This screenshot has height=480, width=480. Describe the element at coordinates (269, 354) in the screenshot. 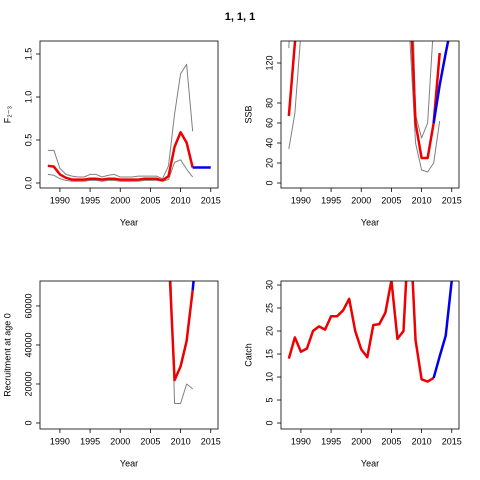

I see `y-tick-label: 15` at that location.